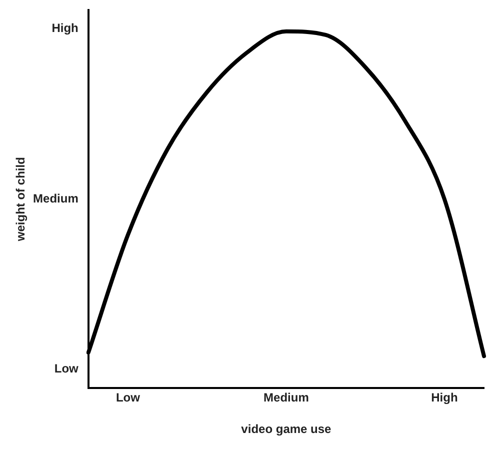  Describe the element at coordinates (21, 199) in the screenshot. I see `y-axis-title: weight of child` at that location.